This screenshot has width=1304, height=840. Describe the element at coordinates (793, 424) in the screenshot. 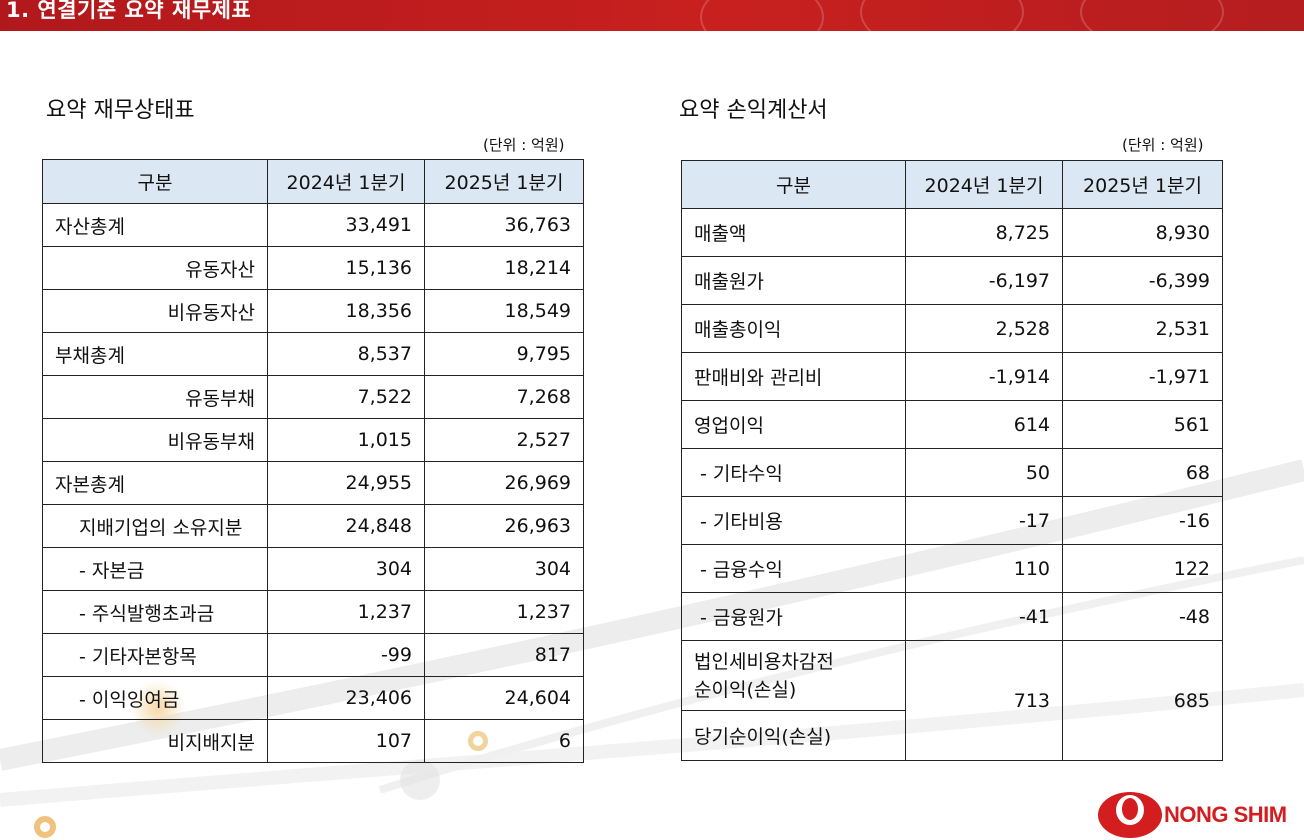

I see `row-label: 영업이익` at that location.